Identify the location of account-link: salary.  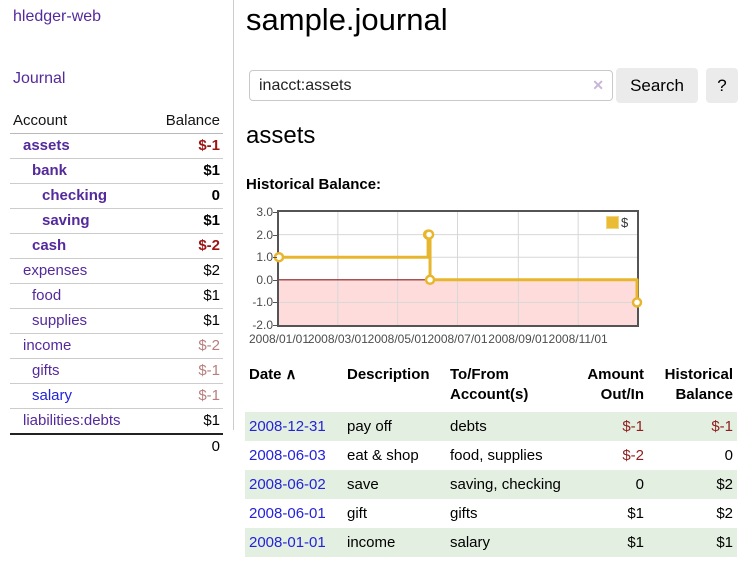
(52, 395).